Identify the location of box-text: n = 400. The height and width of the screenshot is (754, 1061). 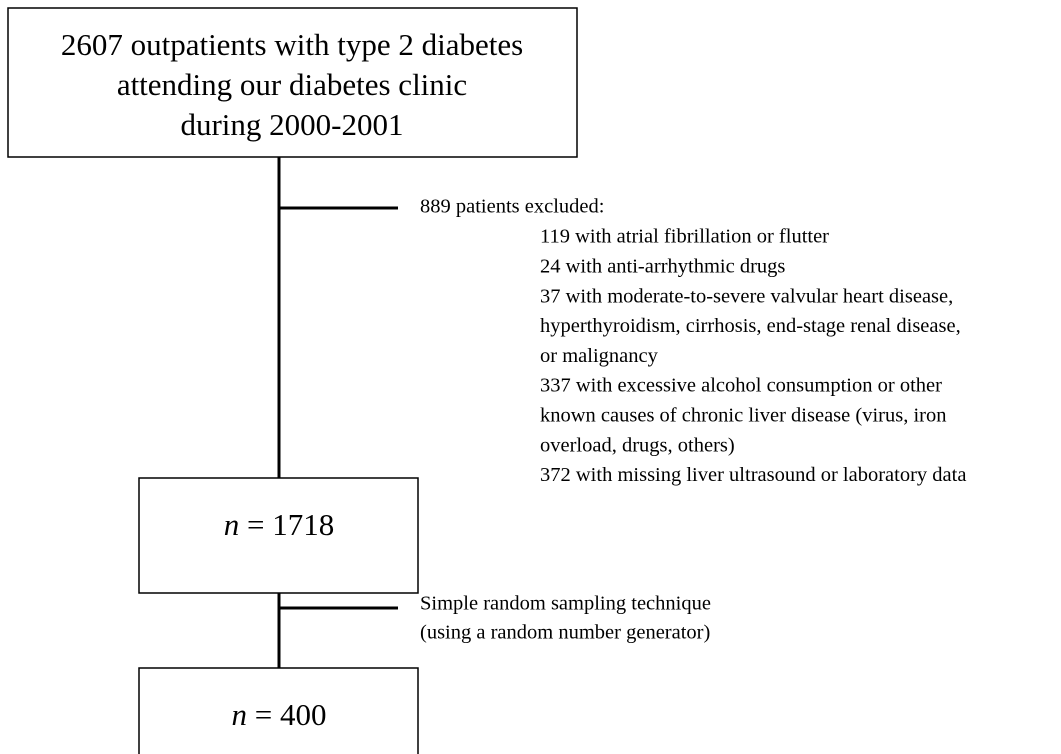
(279, 714).